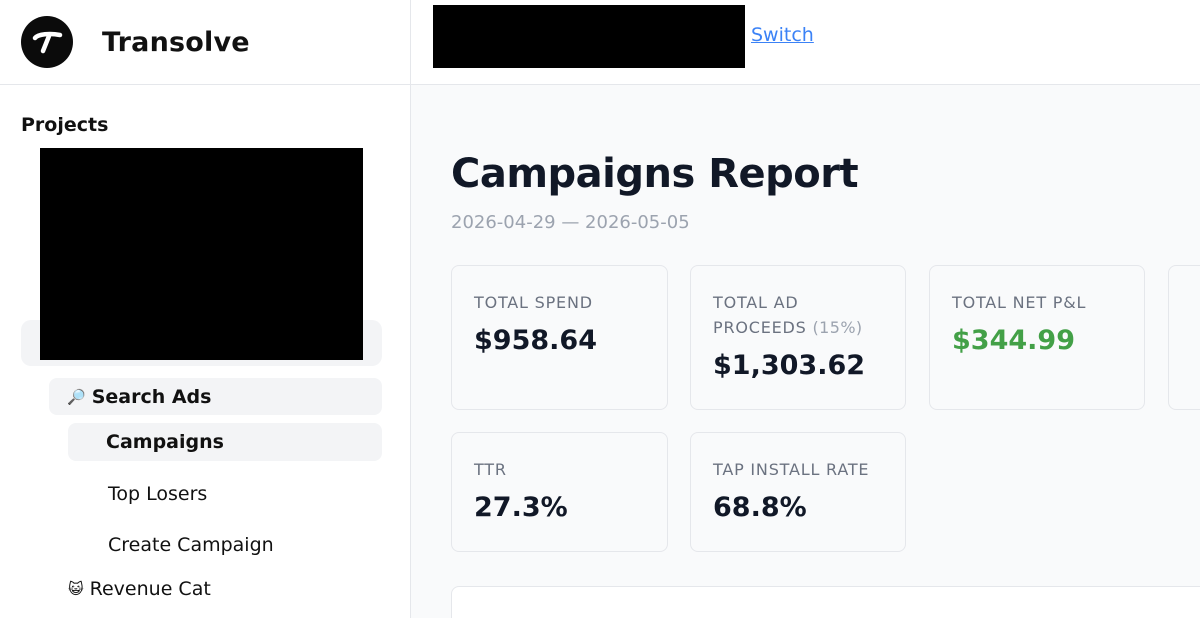 This screenshot has height=618, width=1200. I want to click on brand-name: Transolve, so click(176, 42).